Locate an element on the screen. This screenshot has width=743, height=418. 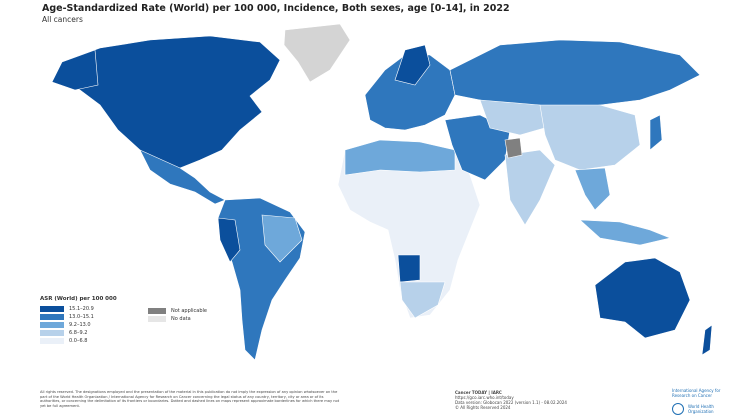
region-russia is located at coordinates (575, 75).